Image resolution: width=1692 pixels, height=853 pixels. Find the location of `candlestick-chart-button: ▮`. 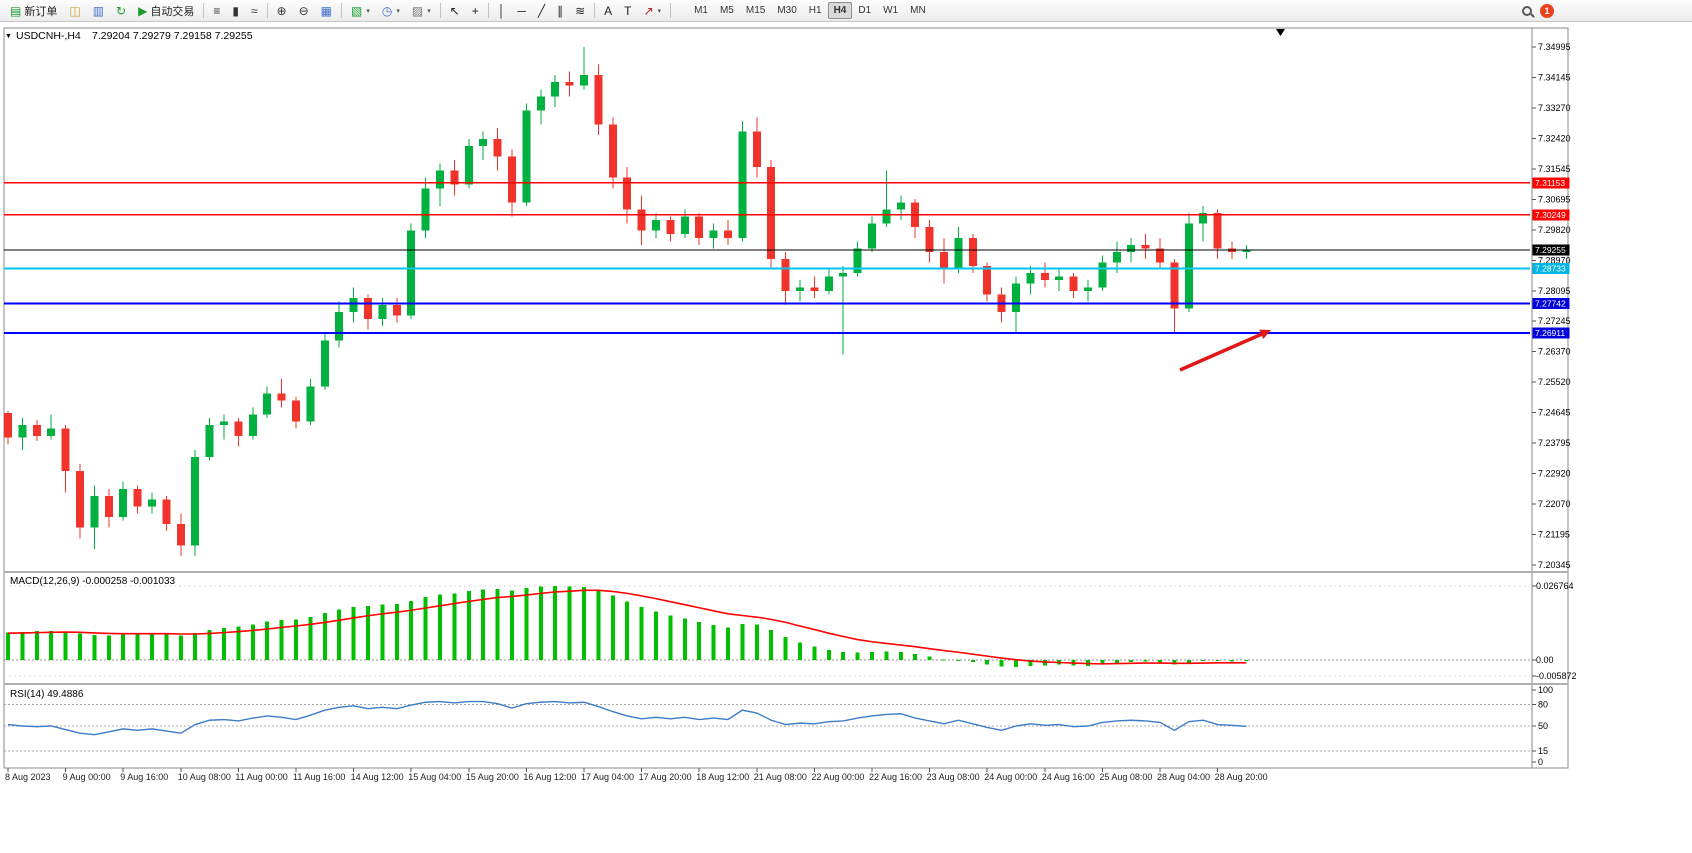

candlestick-chart-button: ▮ is located at coordinates (235, 11).